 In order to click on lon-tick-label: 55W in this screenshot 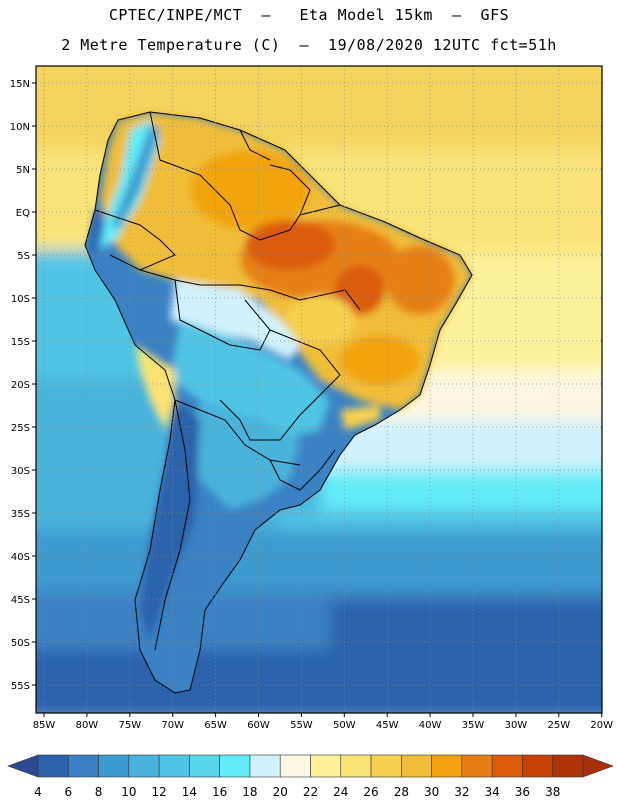, I will do `click(301, 725)`.